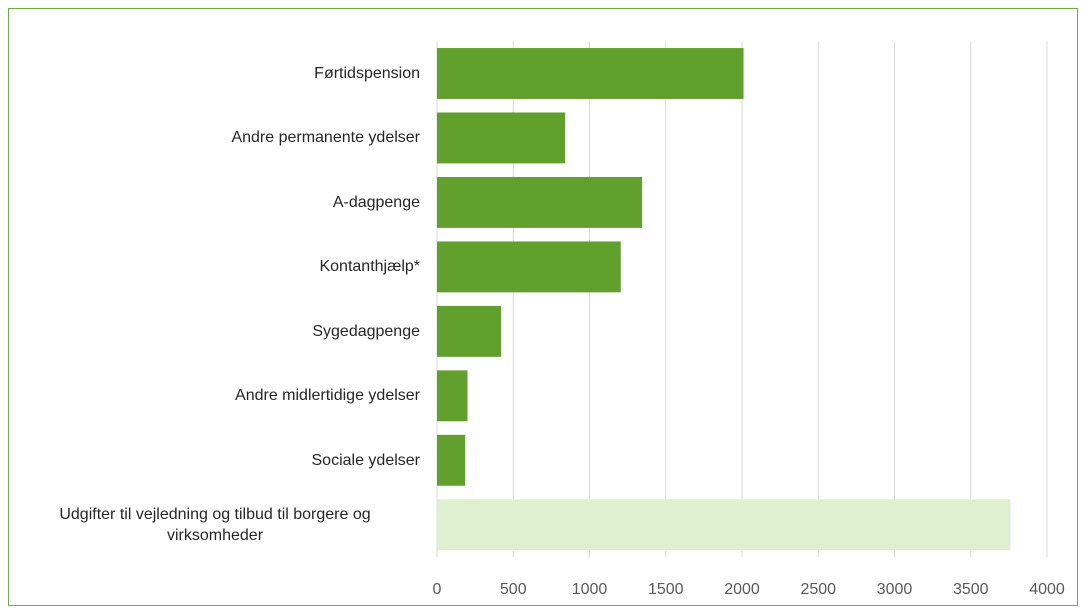  Describe the element at coordinates (327, 396) in the screenshot. I see `y-tick-label: Andre midlertidige ydelser` at that location.